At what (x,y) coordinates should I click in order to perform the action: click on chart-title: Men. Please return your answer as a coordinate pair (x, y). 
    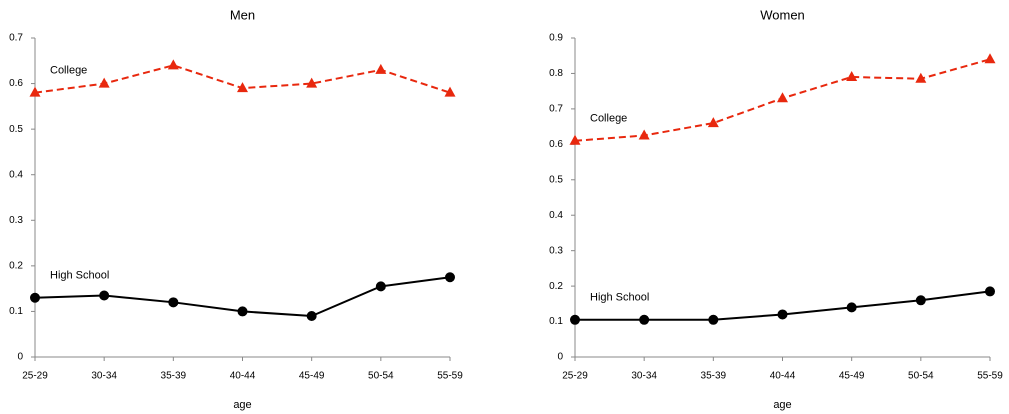
    Looking at the image, I should click on (242, 14).